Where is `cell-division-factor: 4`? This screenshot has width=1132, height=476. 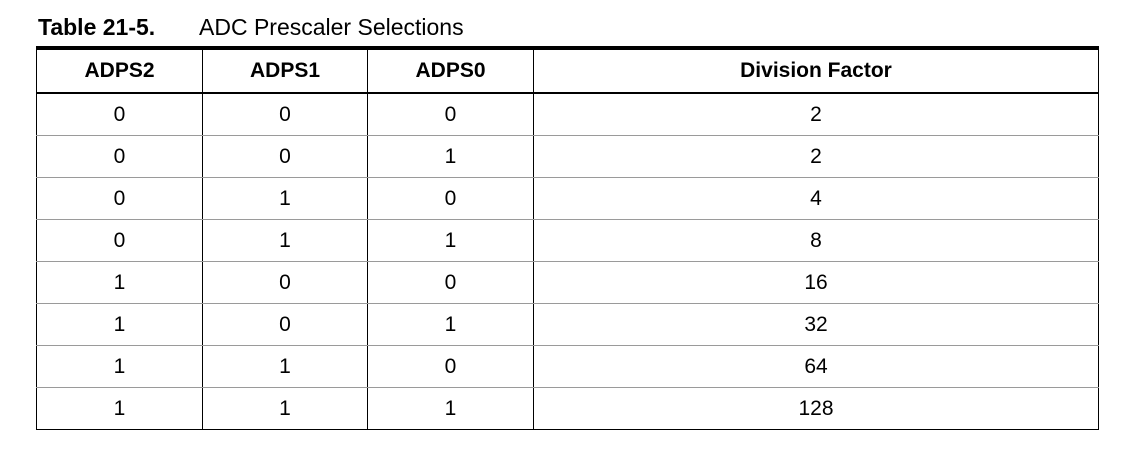 cell-division-factor: 4 is located at coordinates (816, 198).